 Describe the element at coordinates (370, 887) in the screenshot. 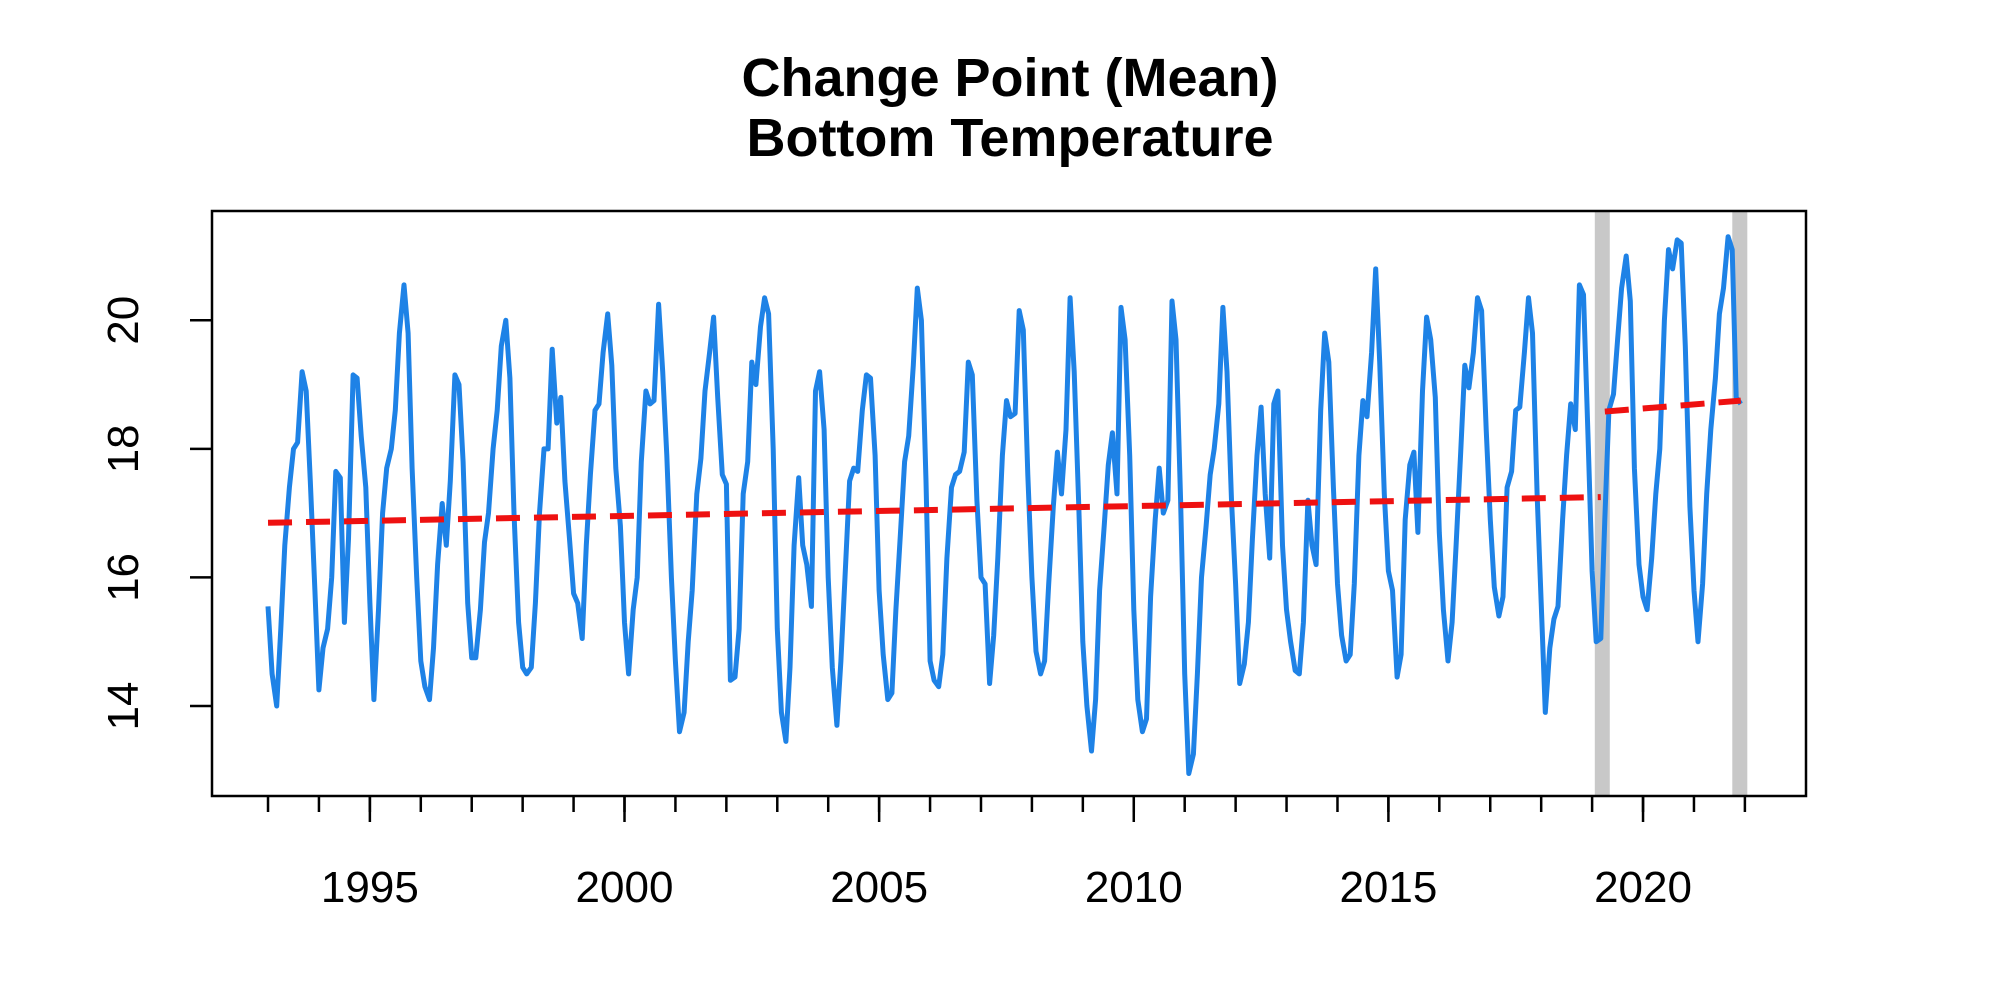

I see `x-tick-label-0: 1995` at that location.